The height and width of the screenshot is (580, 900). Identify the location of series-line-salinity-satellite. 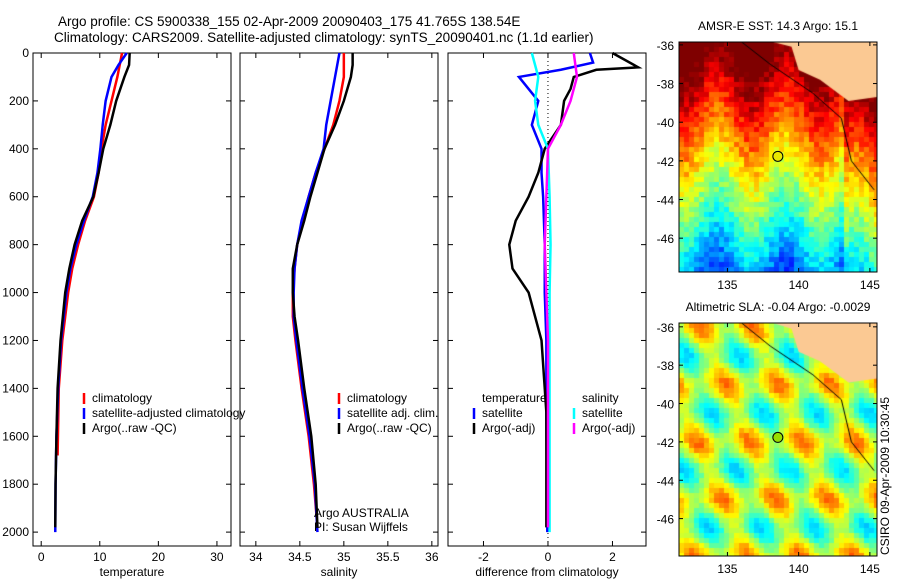
(541, 292).